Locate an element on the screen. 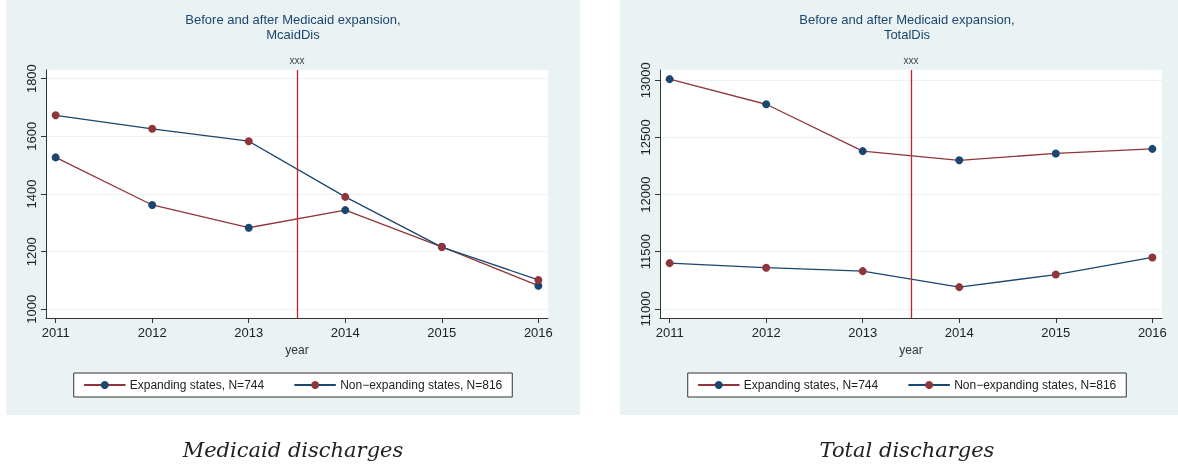 The image size is (1178, 472). text: Total discharges is located at coordinates (907, 450).